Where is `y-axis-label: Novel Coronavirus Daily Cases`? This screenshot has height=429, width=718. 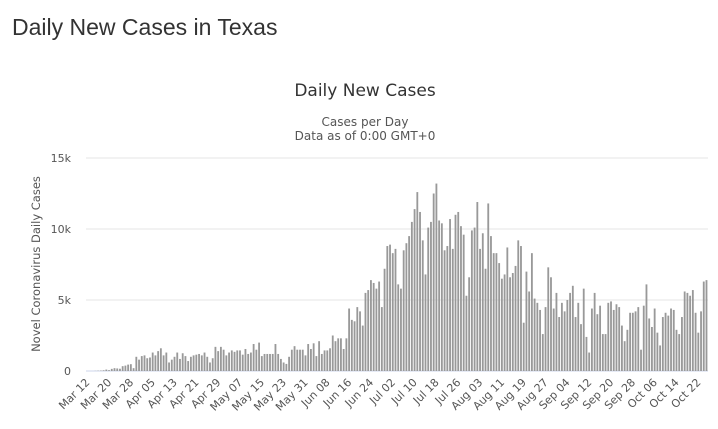
y-axis-label: Novel Coronavirus Daily Cases is located at coordinates (36, 264).